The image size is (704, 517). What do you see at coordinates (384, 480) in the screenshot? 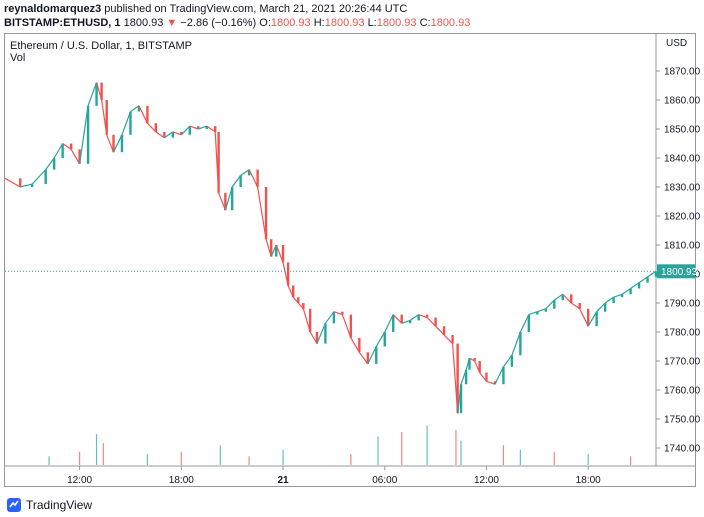
I see `x-tick-label: 06:00` at bounding box center [384, 480].